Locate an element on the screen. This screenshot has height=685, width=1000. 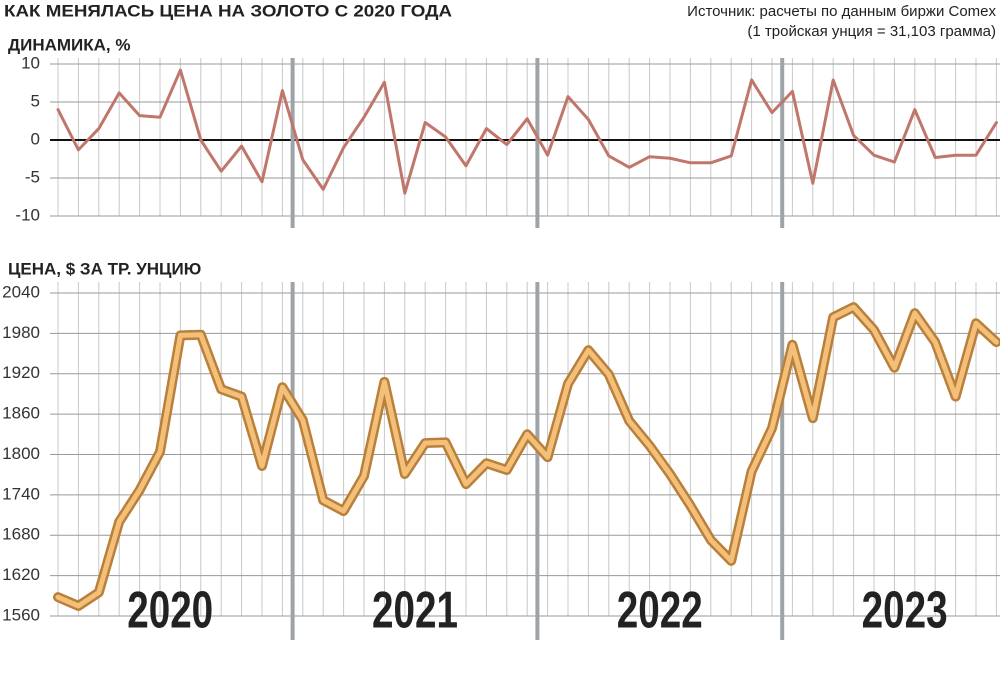
y-tick-label: 1860 is located at coordinates (21, 413).